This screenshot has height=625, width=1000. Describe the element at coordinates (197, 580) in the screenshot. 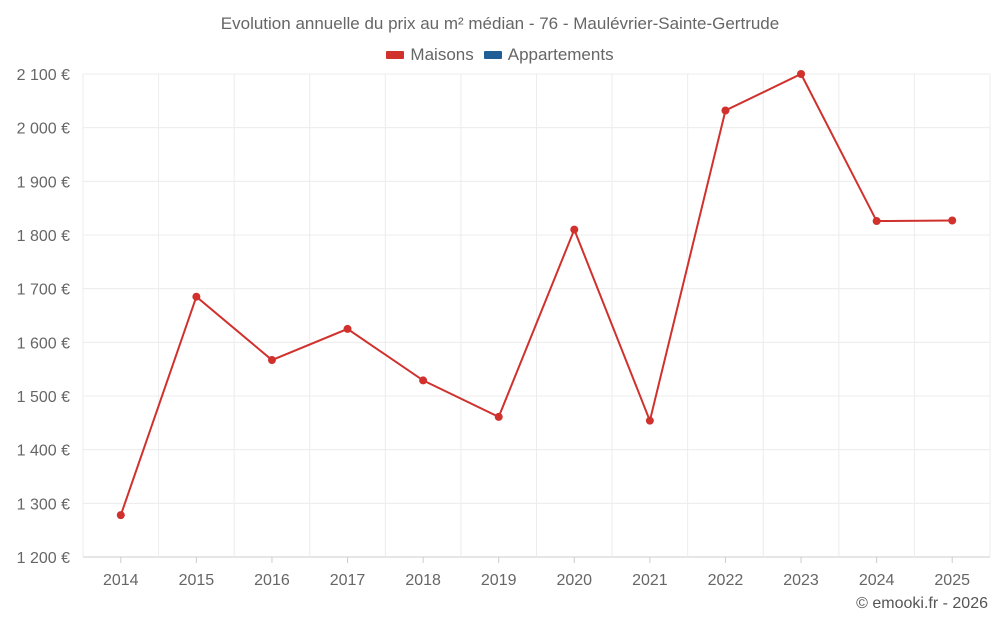

I see `x-tick-label: 2015` at that location.